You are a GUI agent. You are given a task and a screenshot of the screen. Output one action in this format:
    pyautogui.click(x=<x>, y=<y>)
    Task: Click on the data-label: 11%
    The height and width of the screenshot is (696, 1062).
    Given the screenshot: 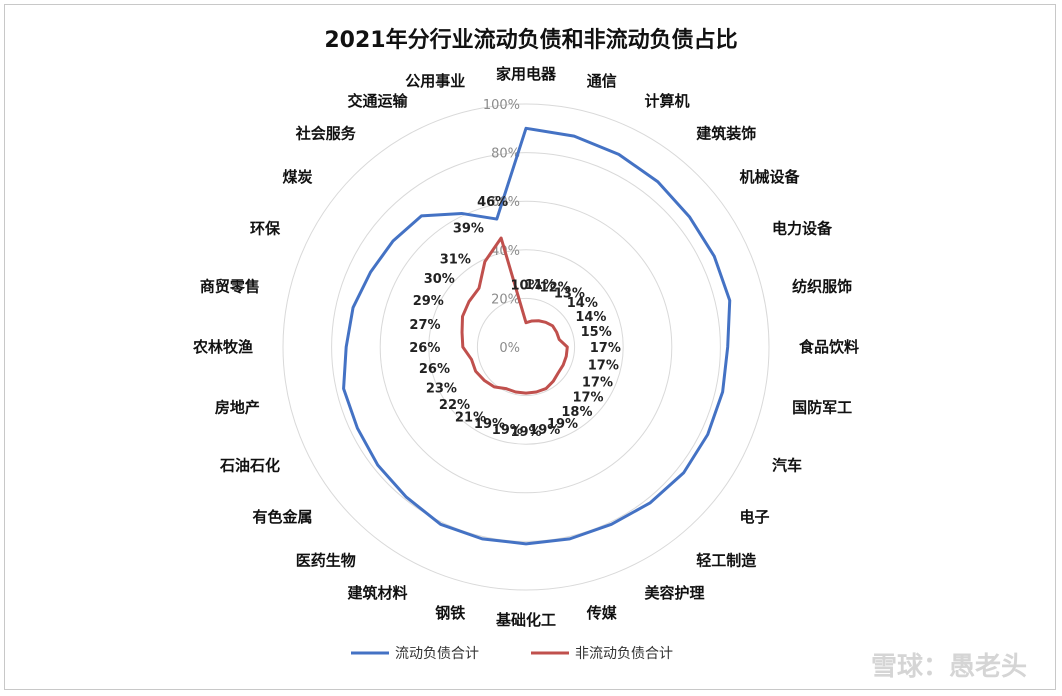 What is the action you would take?
    pyautogui.click(x=540, y=285)
    